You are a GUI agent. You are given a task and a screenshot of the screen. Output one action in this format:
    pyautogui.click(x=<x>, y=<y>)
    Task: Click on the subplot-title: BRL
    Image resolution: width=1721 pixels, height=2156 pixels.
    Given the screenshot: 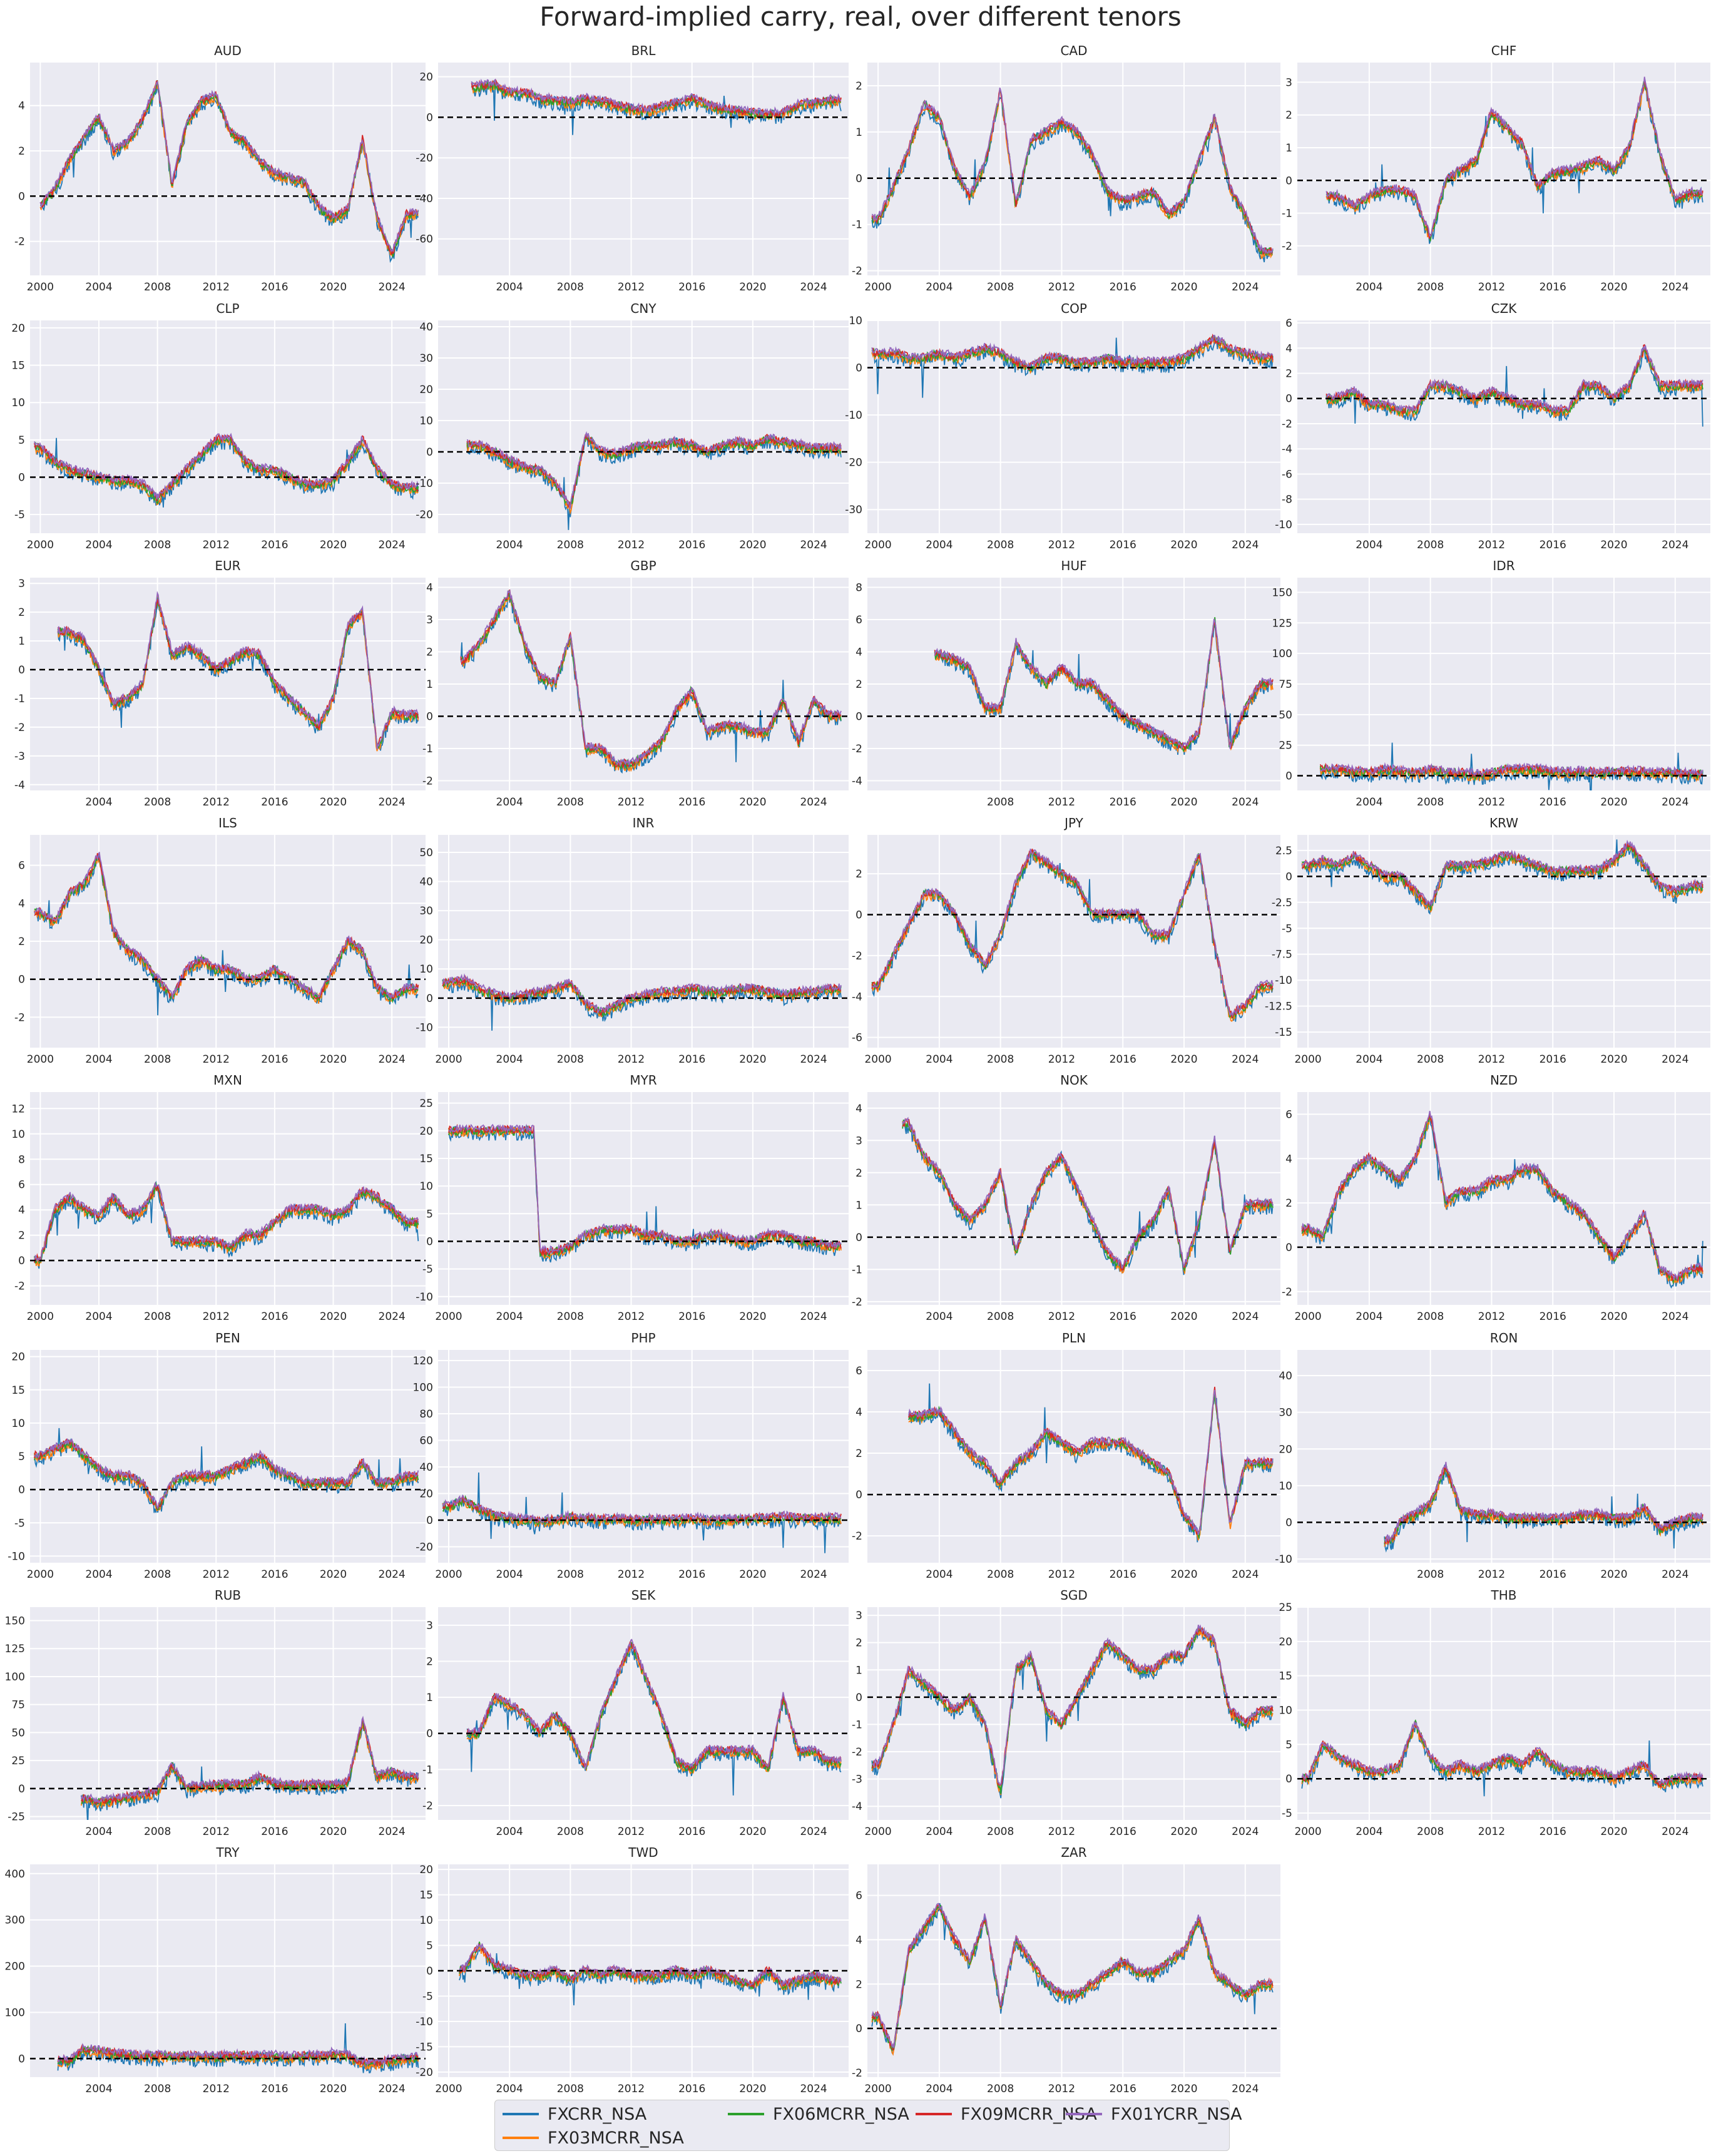 What is the action you would take?
    pyautogui.click(x=643, y=50)
    